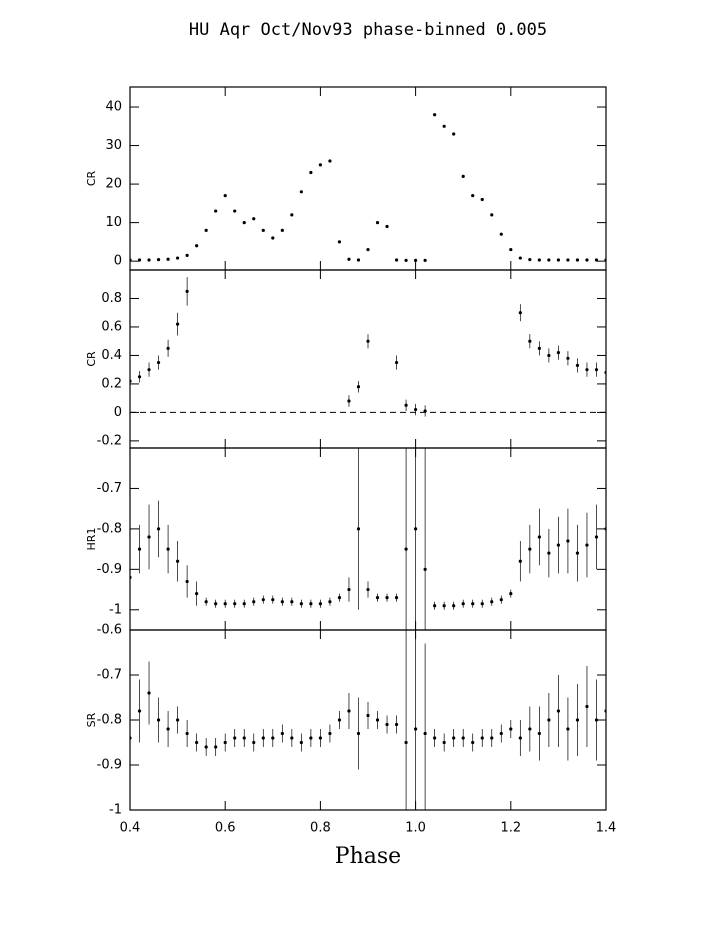 The height and width of the screenshot is (940, 727). Describe the element at coordinates (109, 488) in the screenshot. I see `y-tick-label: -0.7` at that location.